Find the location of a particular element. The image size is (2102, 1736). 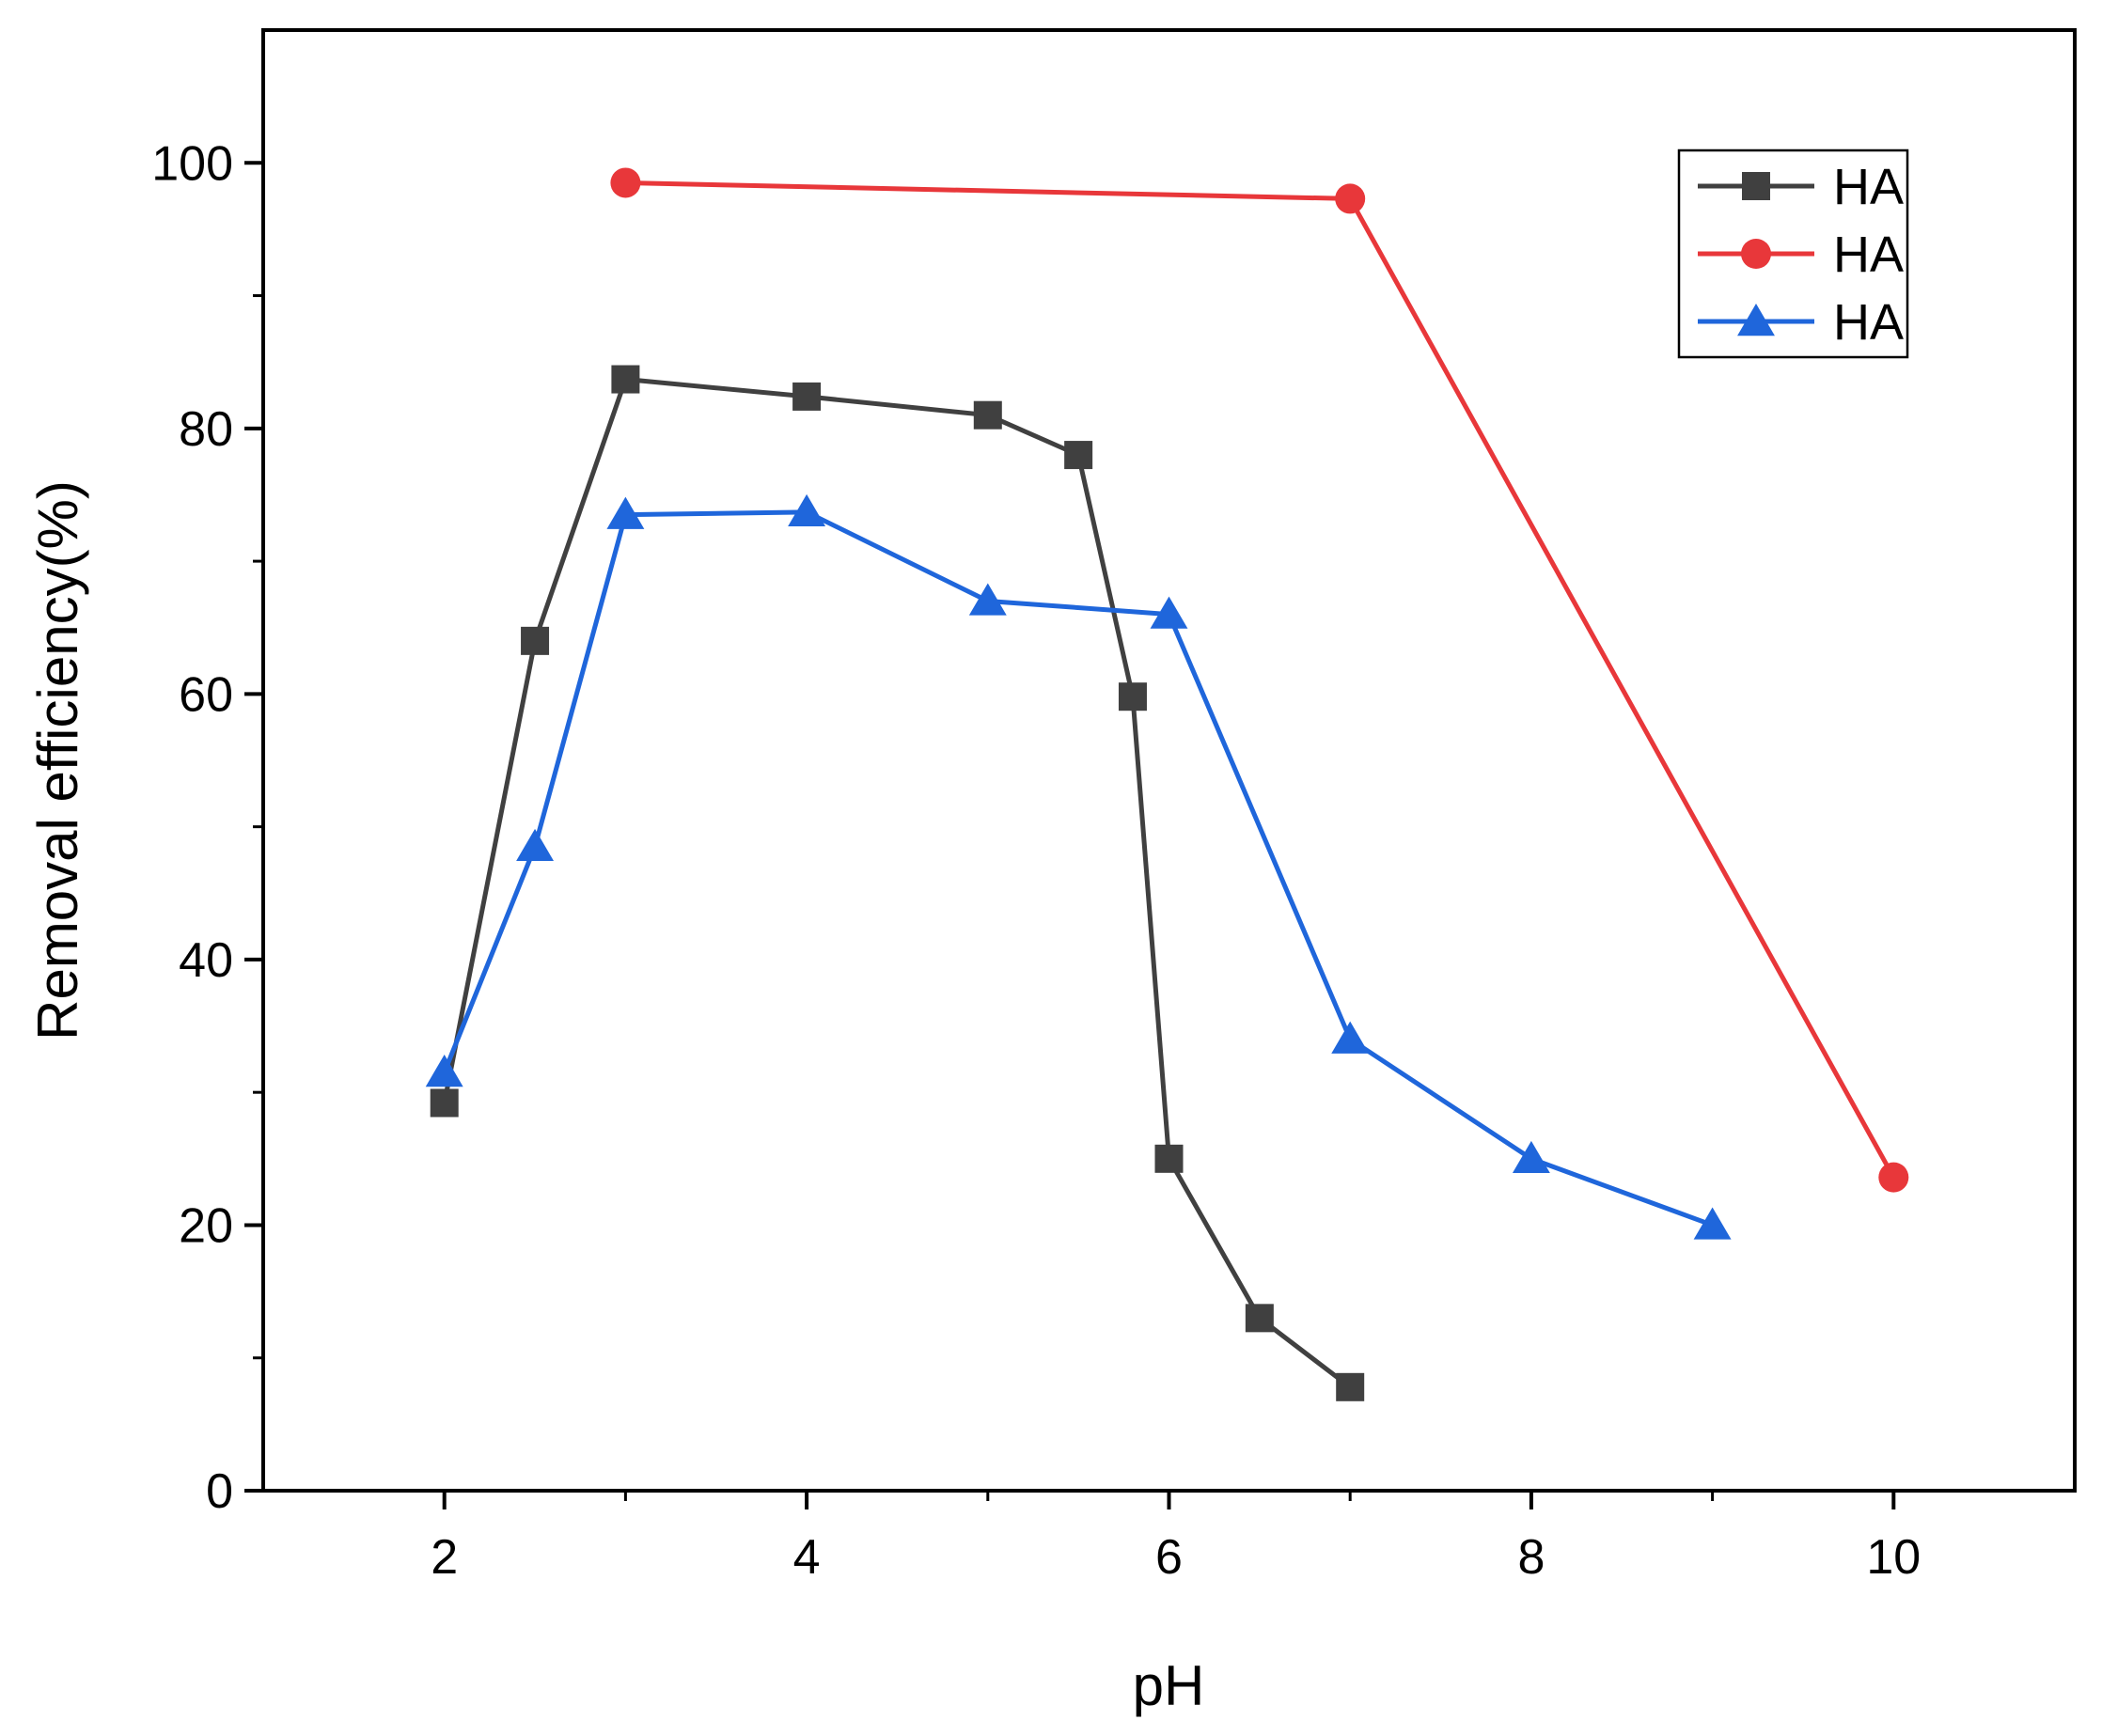

legend-entry-2: HA is located at coordinates (1801, 255).